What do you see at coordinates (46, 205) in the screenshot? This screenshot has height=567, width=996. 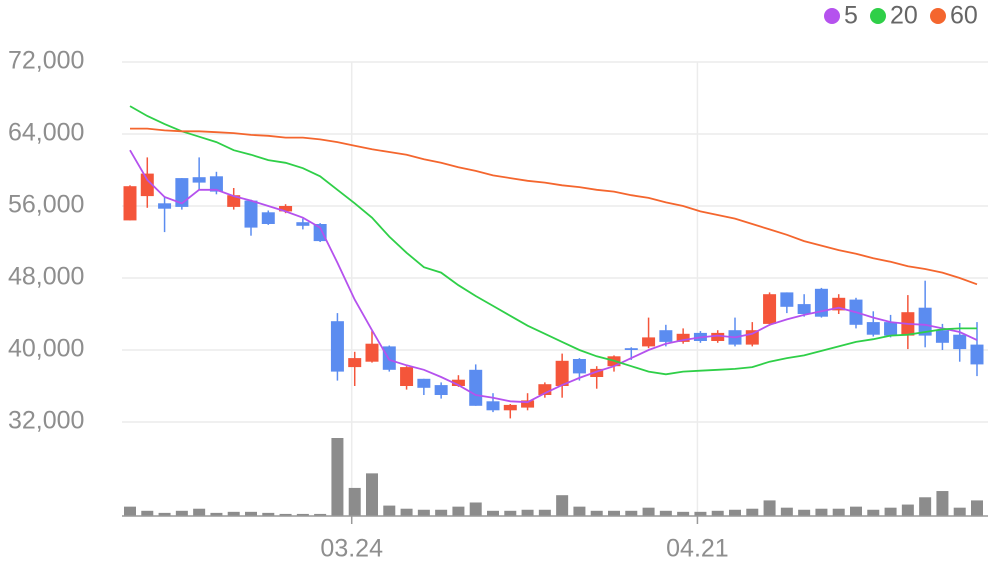 I see `y-tick-label: 56,000` at bounding box center [46, 205].